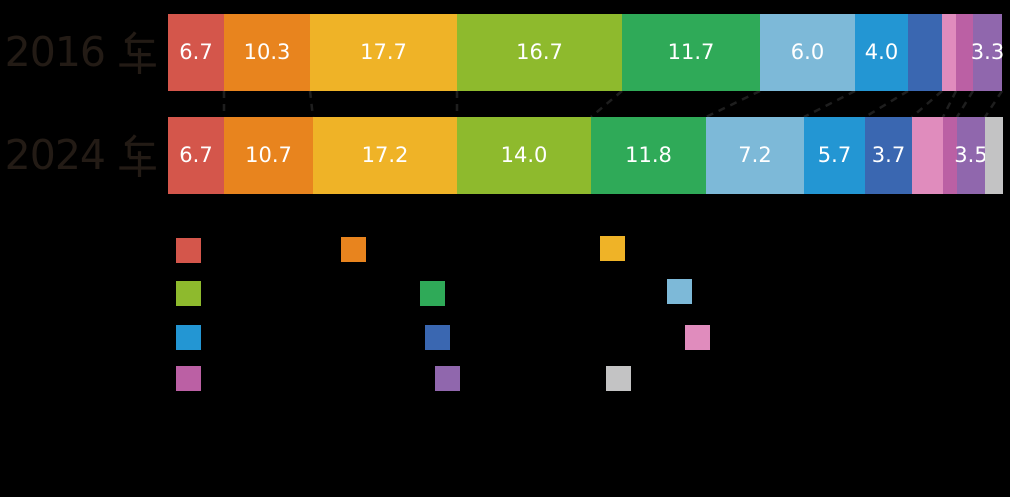 The image size is (1010, 497). I want to click on segment-value-label: 4.0, so click(881, 52).